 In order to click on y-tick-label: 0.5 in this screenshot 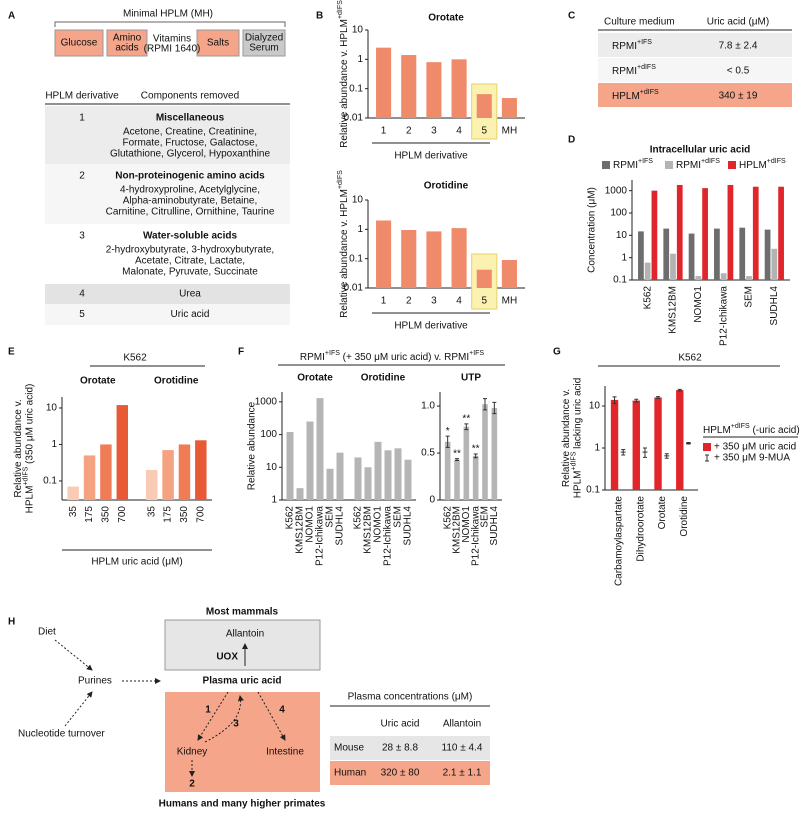, I will do `click(428, 453)`.